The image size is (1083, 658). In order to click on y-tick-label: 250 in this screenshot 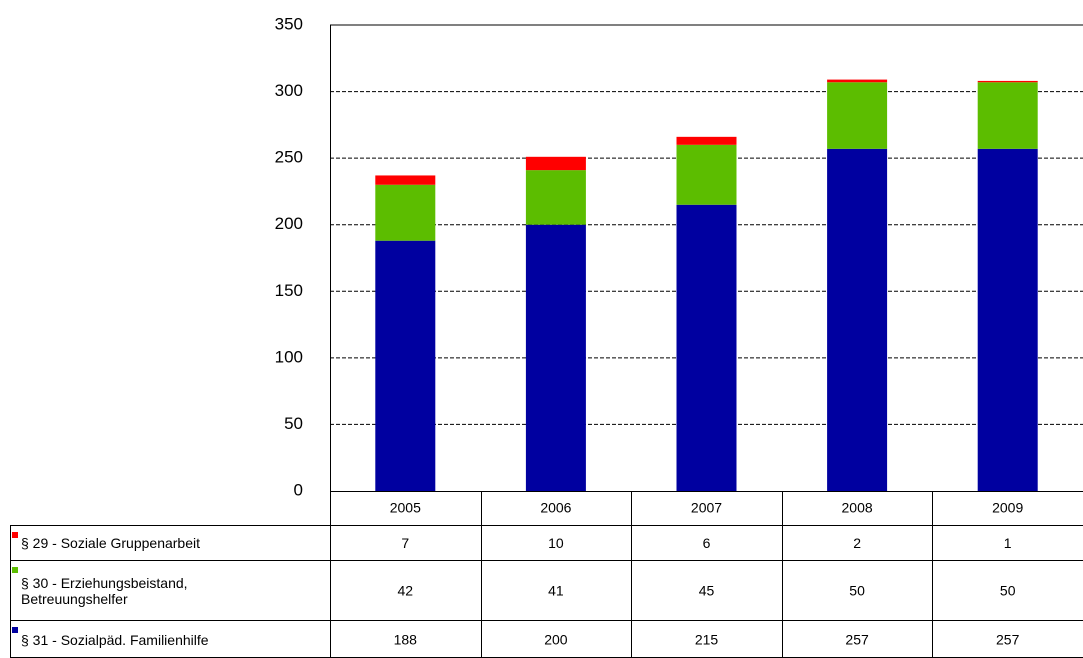, I will do `click(289, 157)`.